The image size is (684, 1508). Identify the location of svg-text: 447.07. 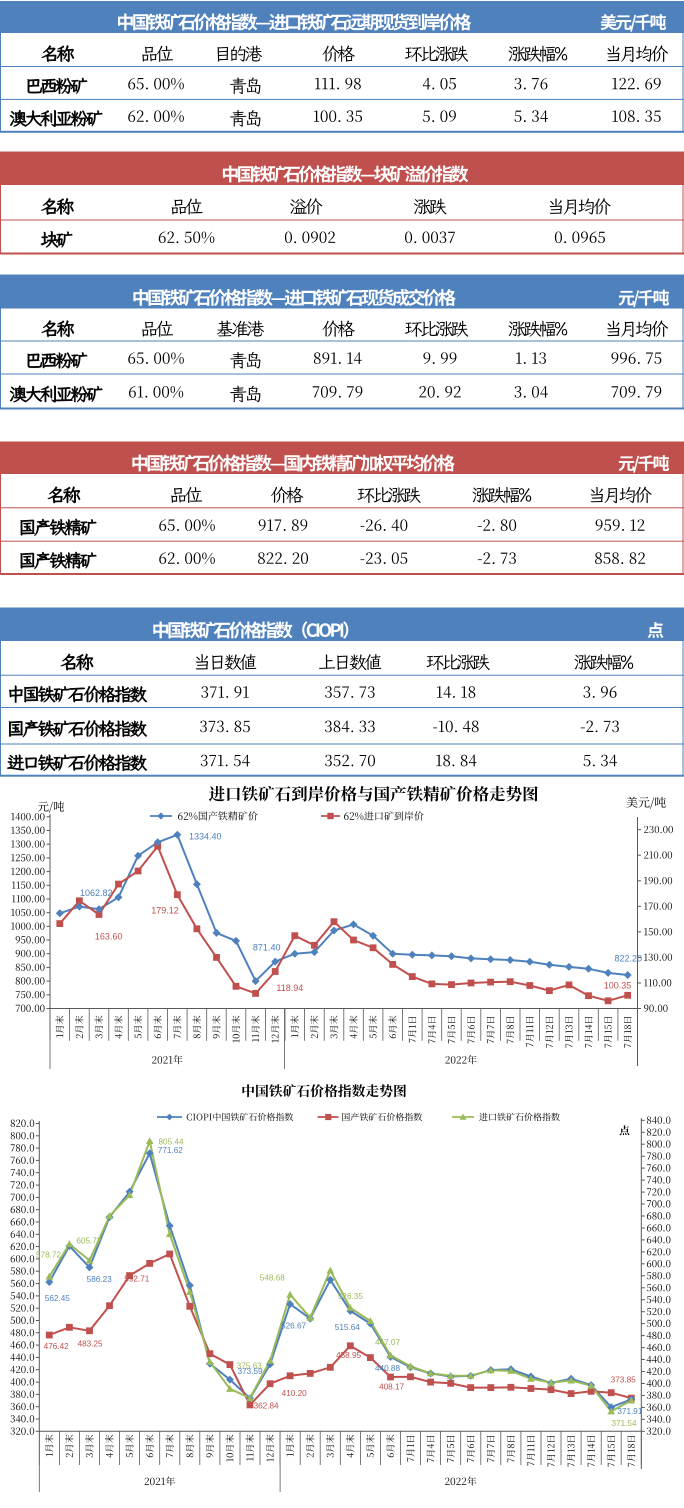
(387, 1342).